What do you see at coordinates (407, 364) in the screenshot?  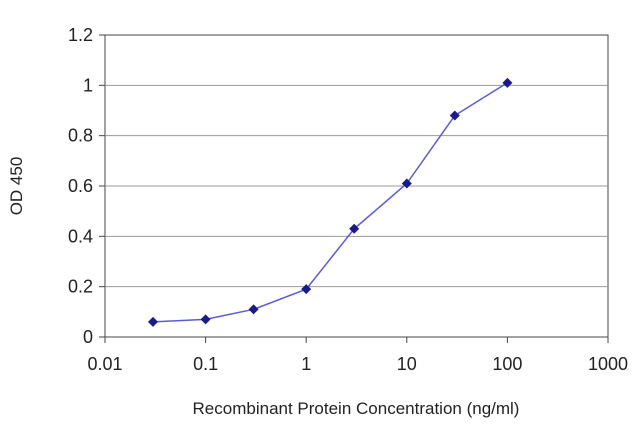 I see `x-tick-label: 10` at bounding box center [407, 364].